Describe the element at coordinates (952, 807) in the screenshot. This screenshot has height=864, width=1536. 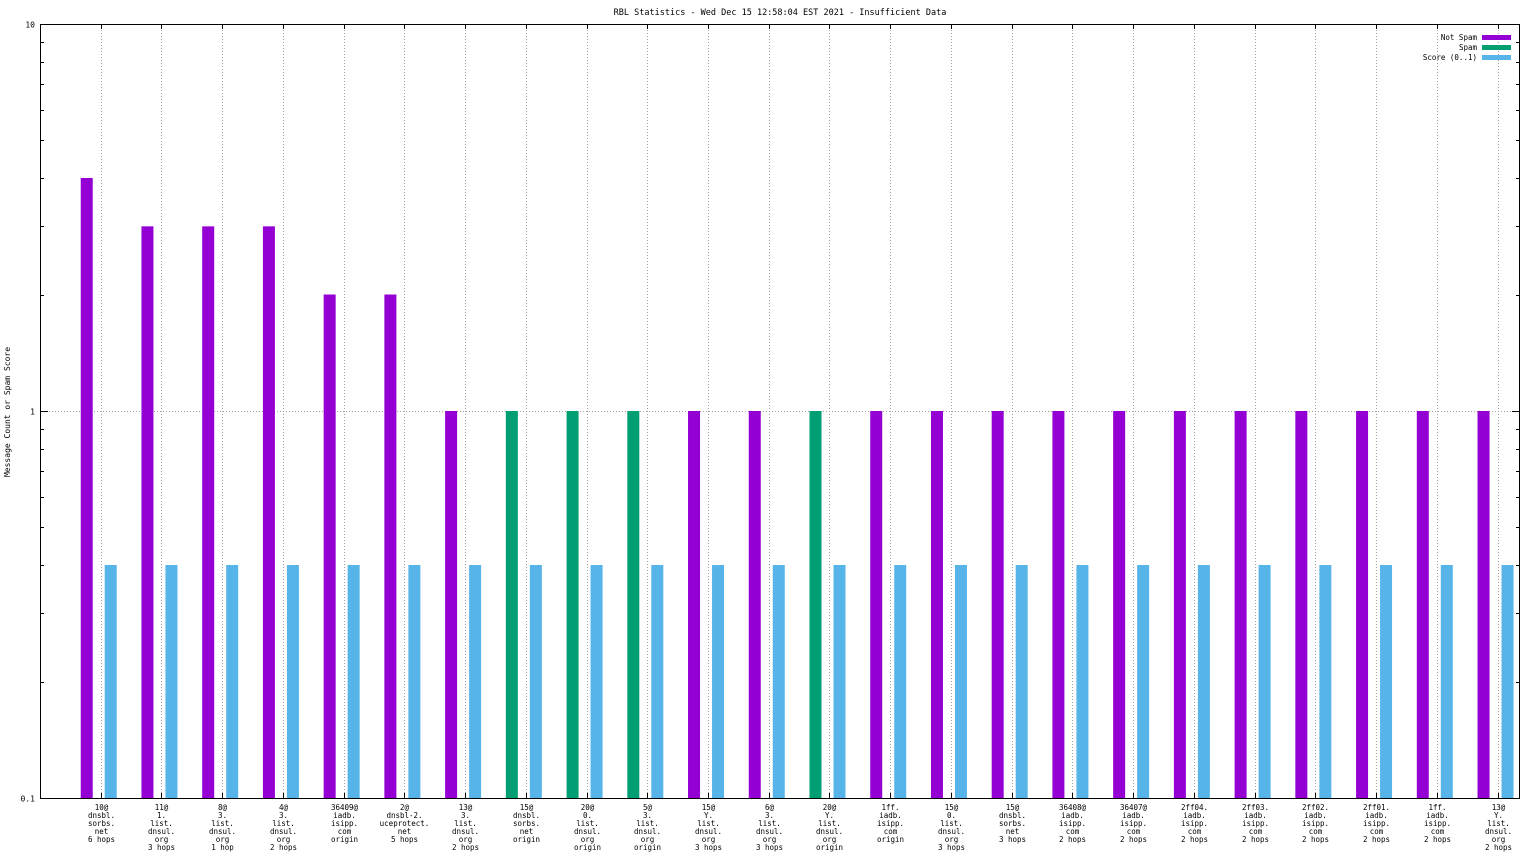
I see `x-tick-label: 15@` at that location.